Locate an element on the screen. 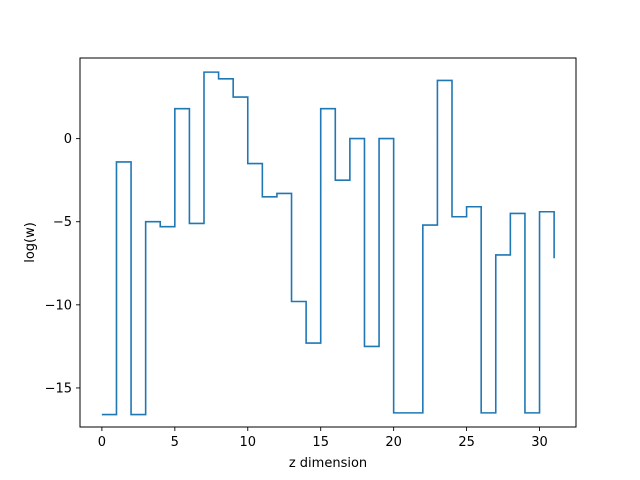 This screenshot has height=480, width=640. y-axis-label: log(w) is located at coordinates (30, 242).